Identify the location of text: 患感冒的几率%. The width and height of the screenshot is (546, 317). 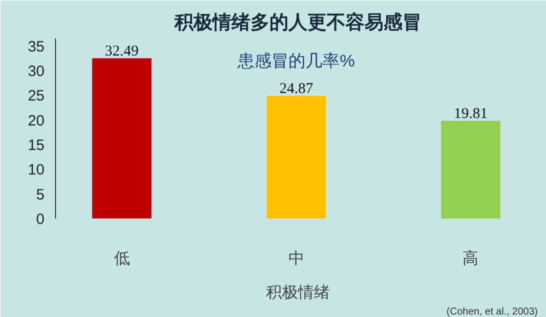
(295, 61).